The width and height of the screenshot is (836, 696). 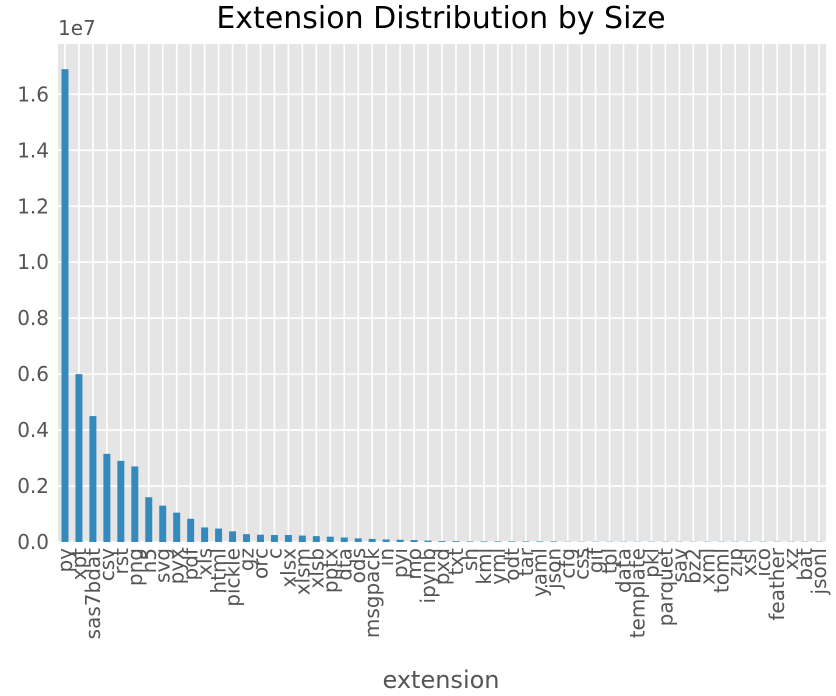 I want to click on x-tick-label: tar, so click(x=526, y=561).